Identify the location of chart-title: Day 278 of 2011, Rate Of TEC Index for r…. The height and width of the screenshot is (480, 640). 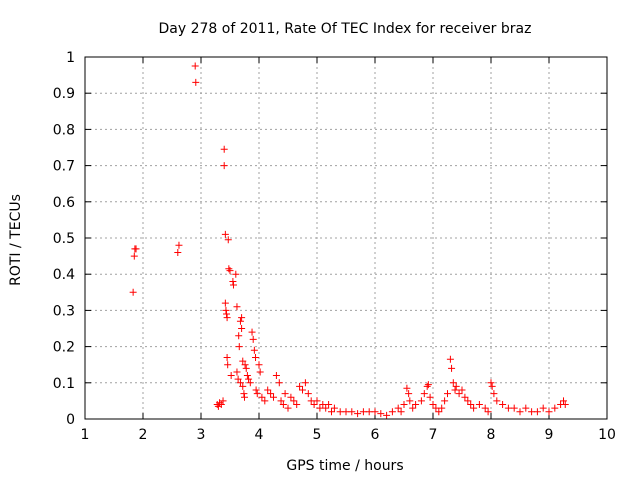
(345, 29).